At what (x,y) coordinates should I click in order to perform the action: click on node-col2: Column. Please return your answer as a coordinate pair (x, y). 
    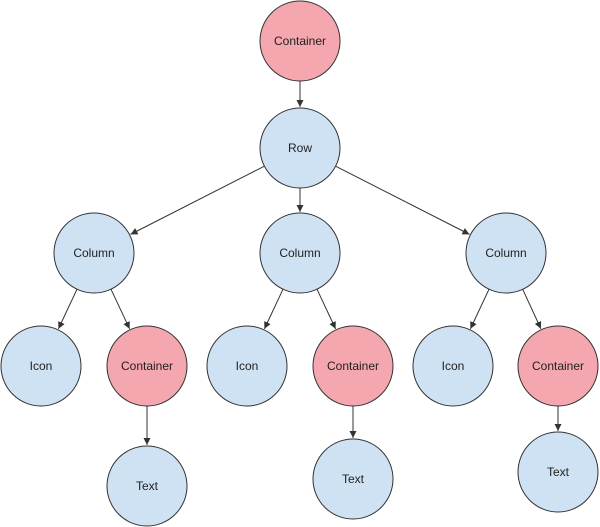
    Looking at the image, I should click on (300, 253).